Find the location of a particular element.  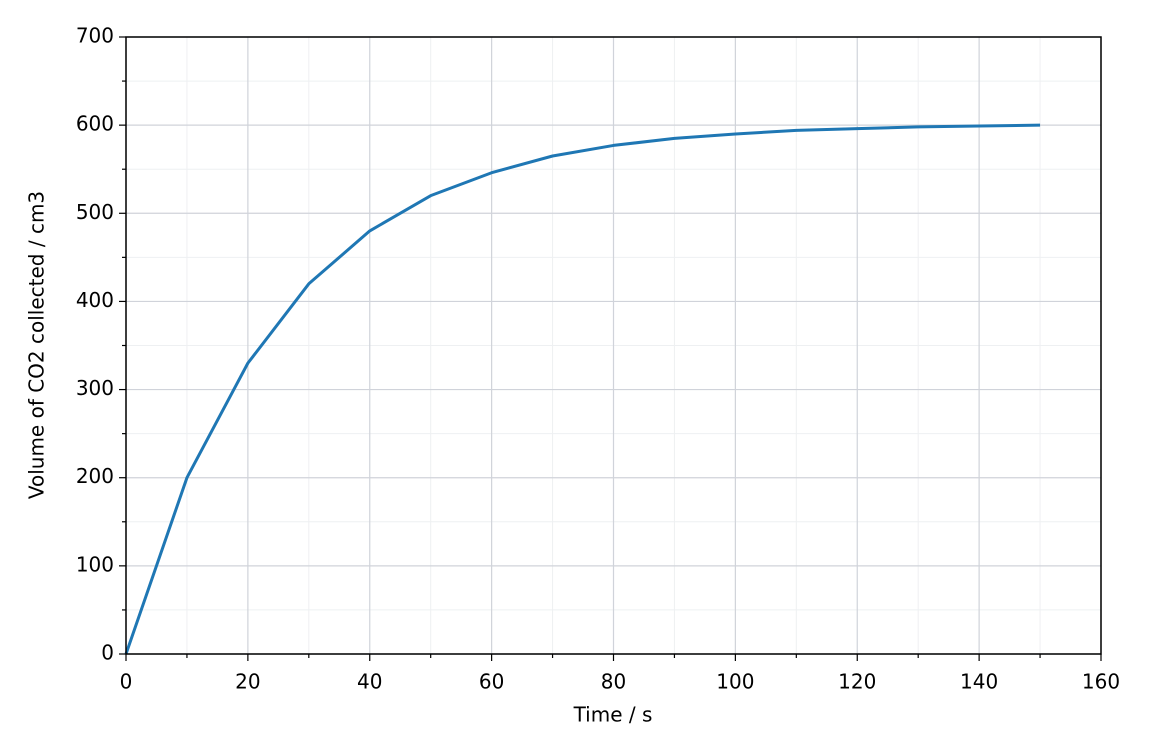

x-tick-label: 20 is located at coordinates (247, 682).